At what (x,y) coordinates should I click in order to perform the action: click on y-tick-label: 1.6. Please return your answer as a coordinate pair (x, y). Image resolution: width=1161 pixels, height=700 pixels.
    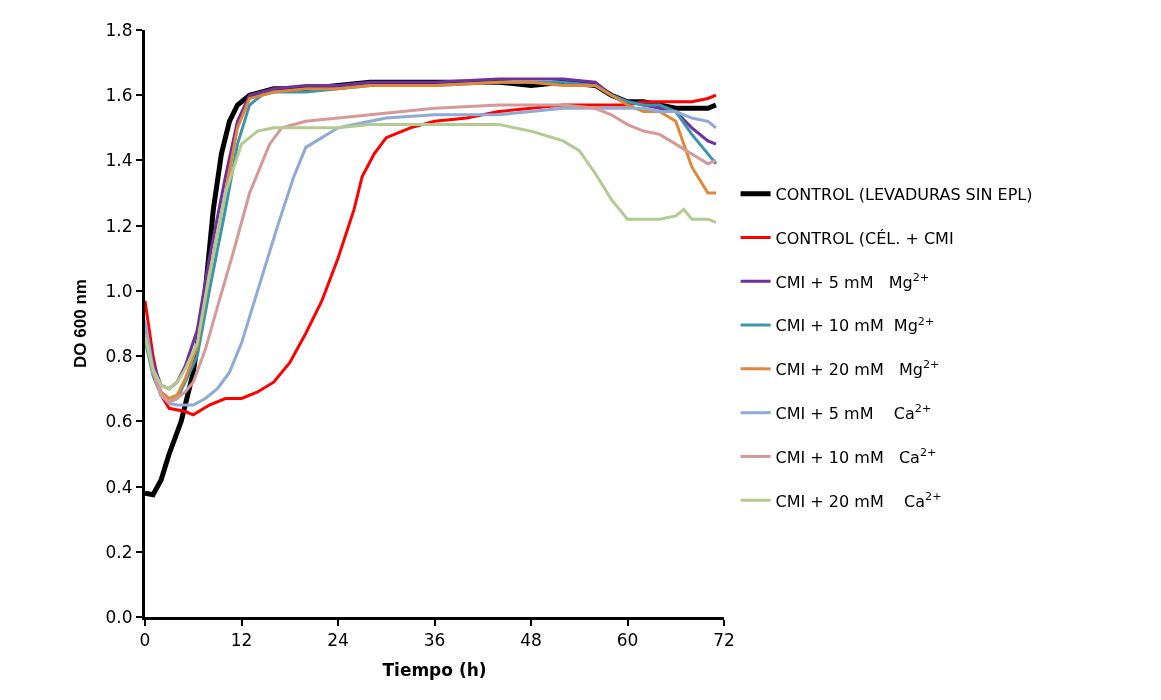
    Looking at the image, I should click on (119, 95).